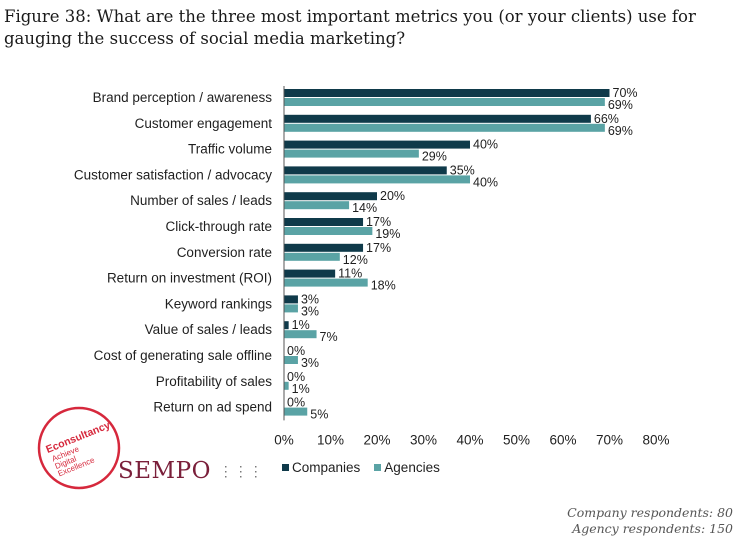 The width and height of the screenshot is (747, 552). What do you see at coordinates (291, 299) in the screenshot?
I see `bar-companies-keyword-rankings` at bounding box center [291, 299].